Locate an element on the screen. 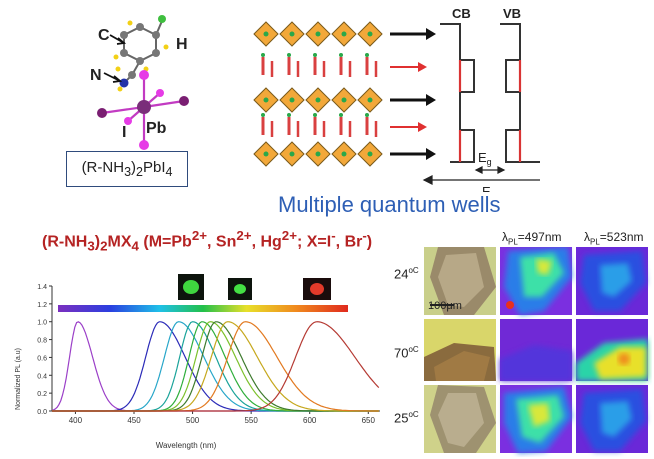  mqw-title: Multiple quantum wells is located at coordinates (389, 204).